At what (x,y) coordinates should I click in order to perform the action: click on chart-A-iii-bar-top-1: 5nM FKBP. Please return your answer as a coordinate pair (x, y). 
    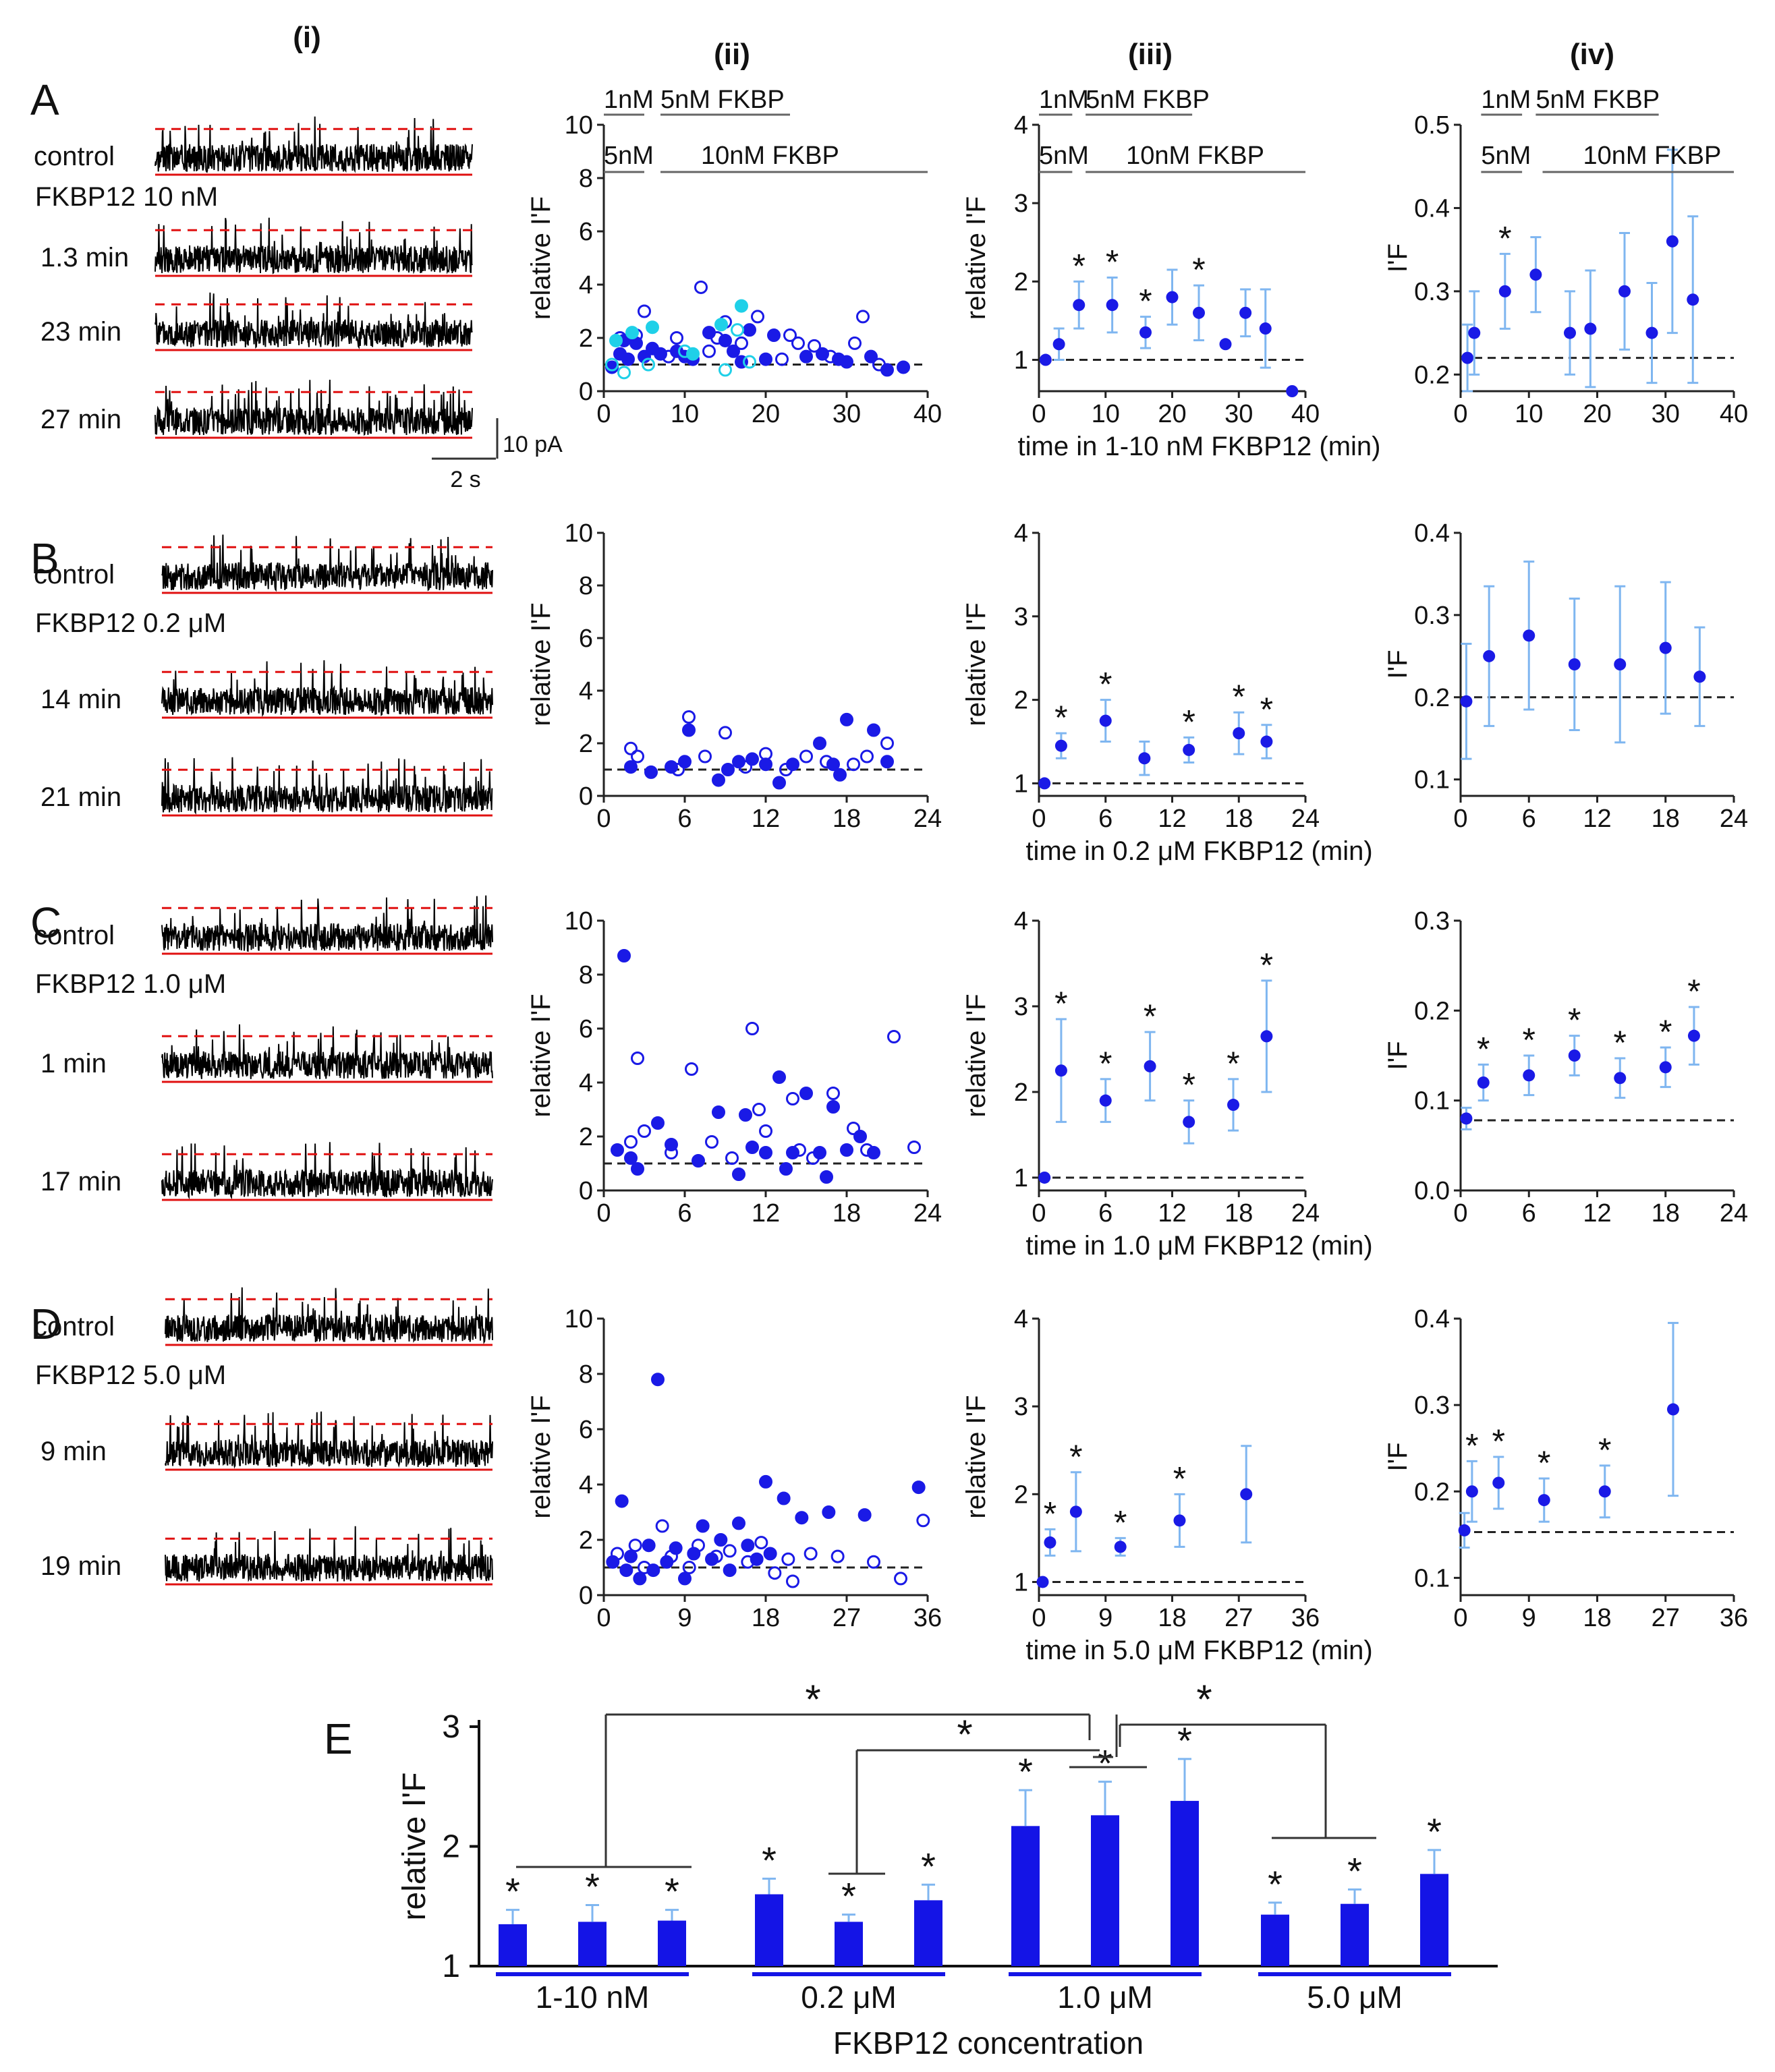
    Looking at the image, I should click on (1148, 100).